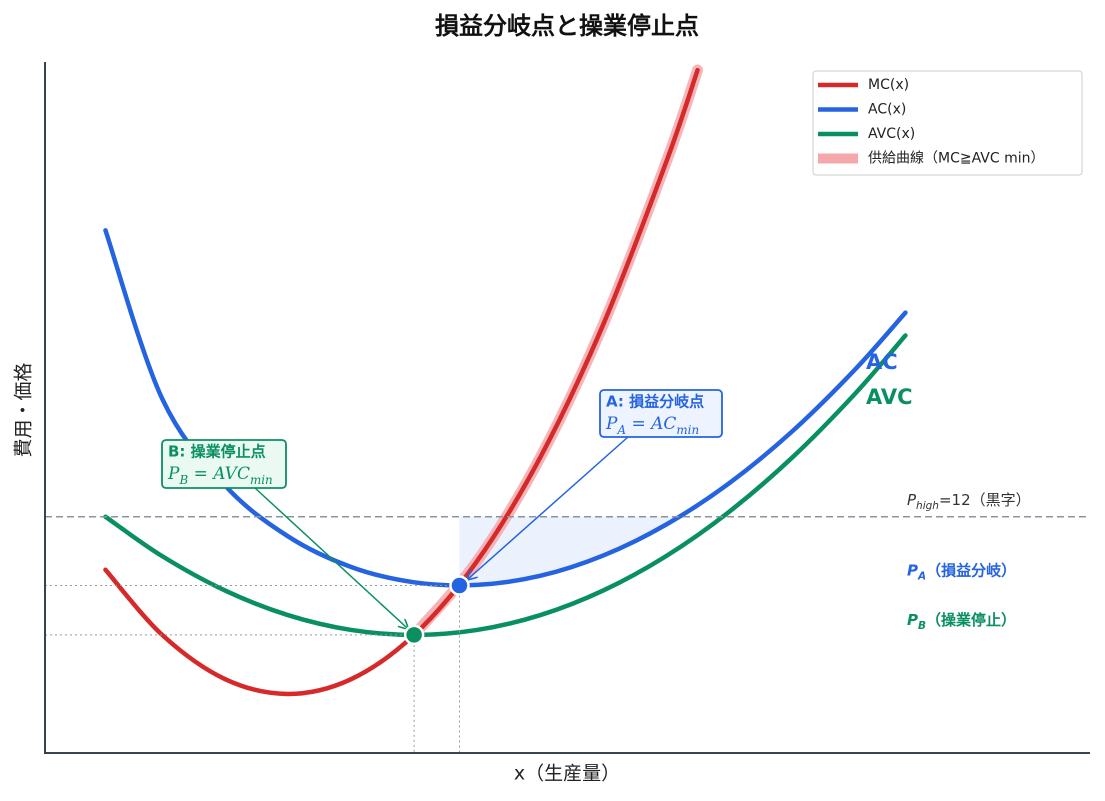  I want to click on y-axis-label: 費用・価格, so click(24, 409).